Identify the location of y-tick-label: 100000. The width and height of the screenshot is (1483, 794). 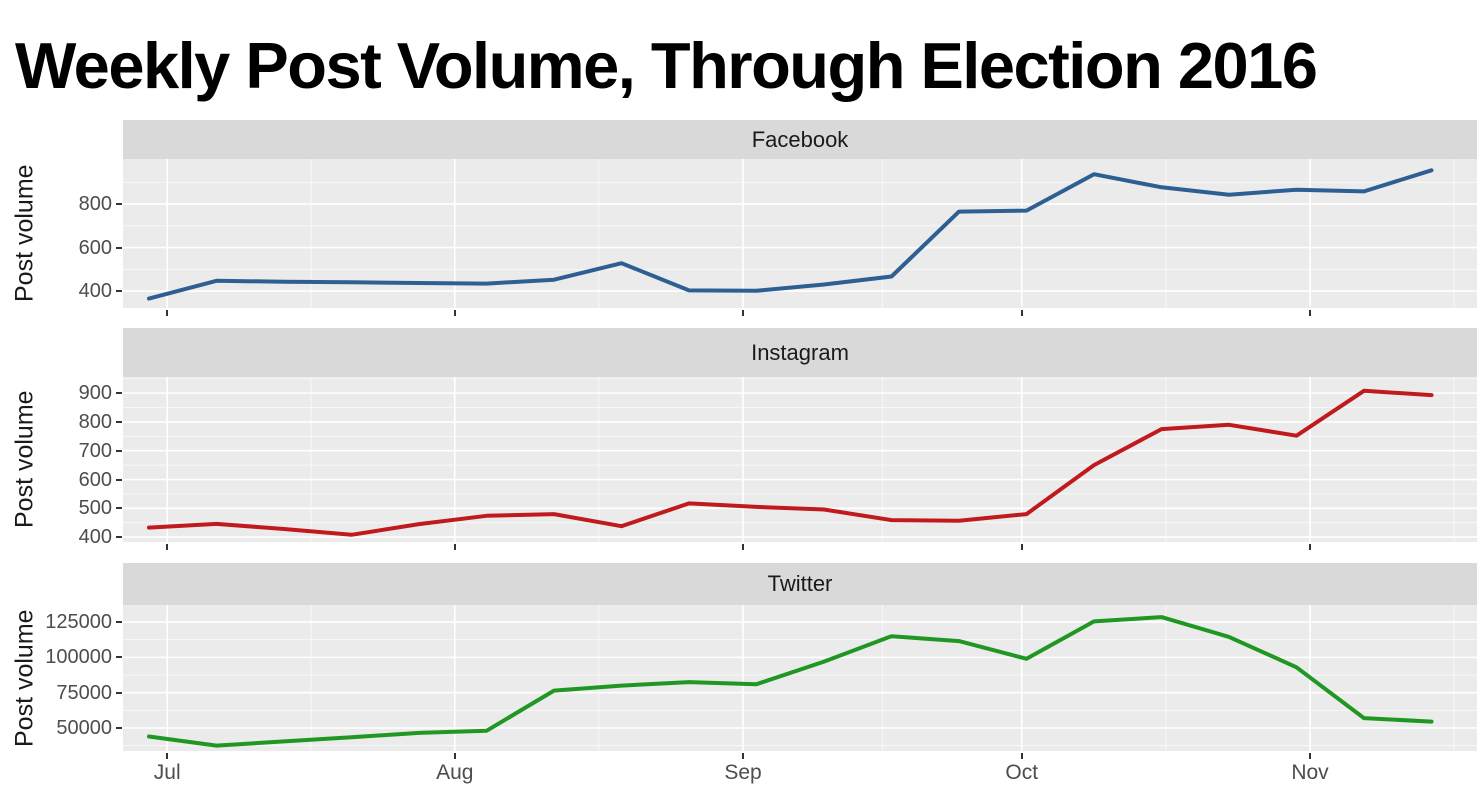
(78, 657).